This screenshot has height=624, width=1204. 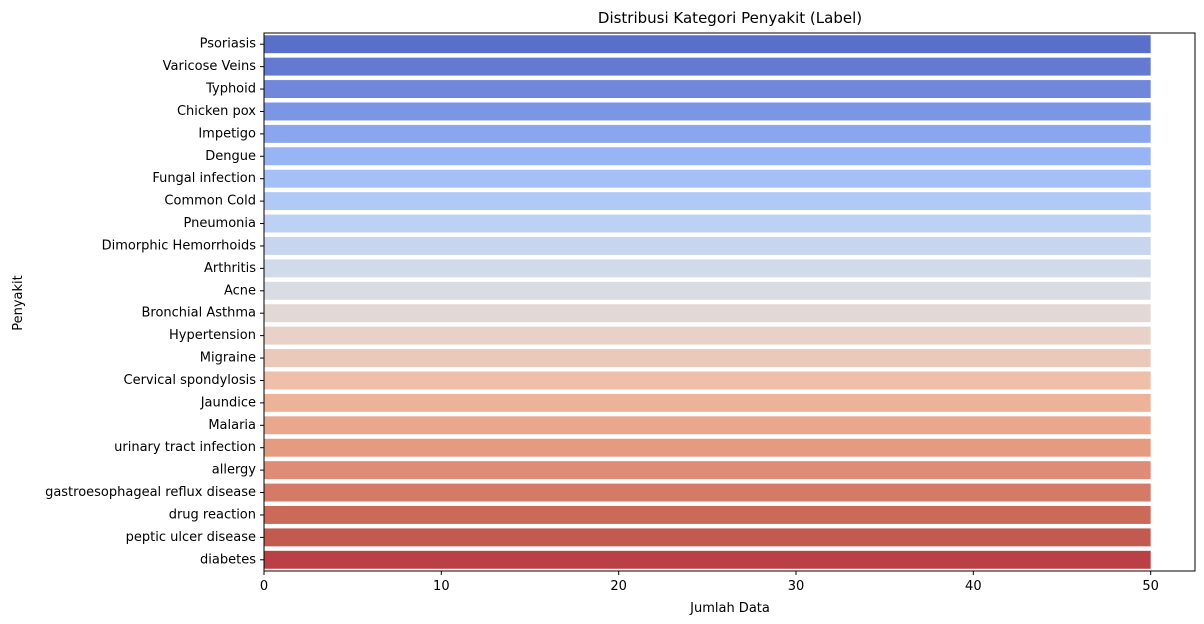 What do you see at coordinates (240, 290) in the screenshot?
I see `y-tick-label: Acne` at bounding box center [240, 290].